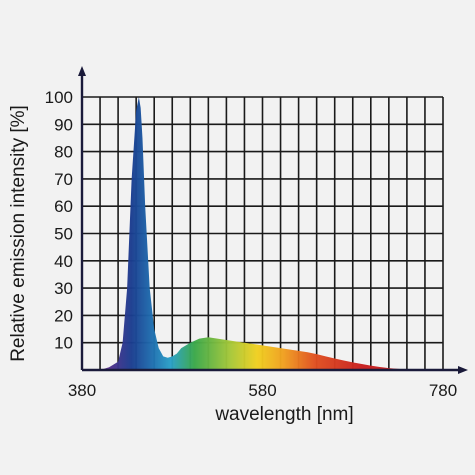 The width and height of the screenshot is (475, 475). Describe the element at coordinates (59, 97) in the screenshot. I see `y-tick-label: 100` at that location.